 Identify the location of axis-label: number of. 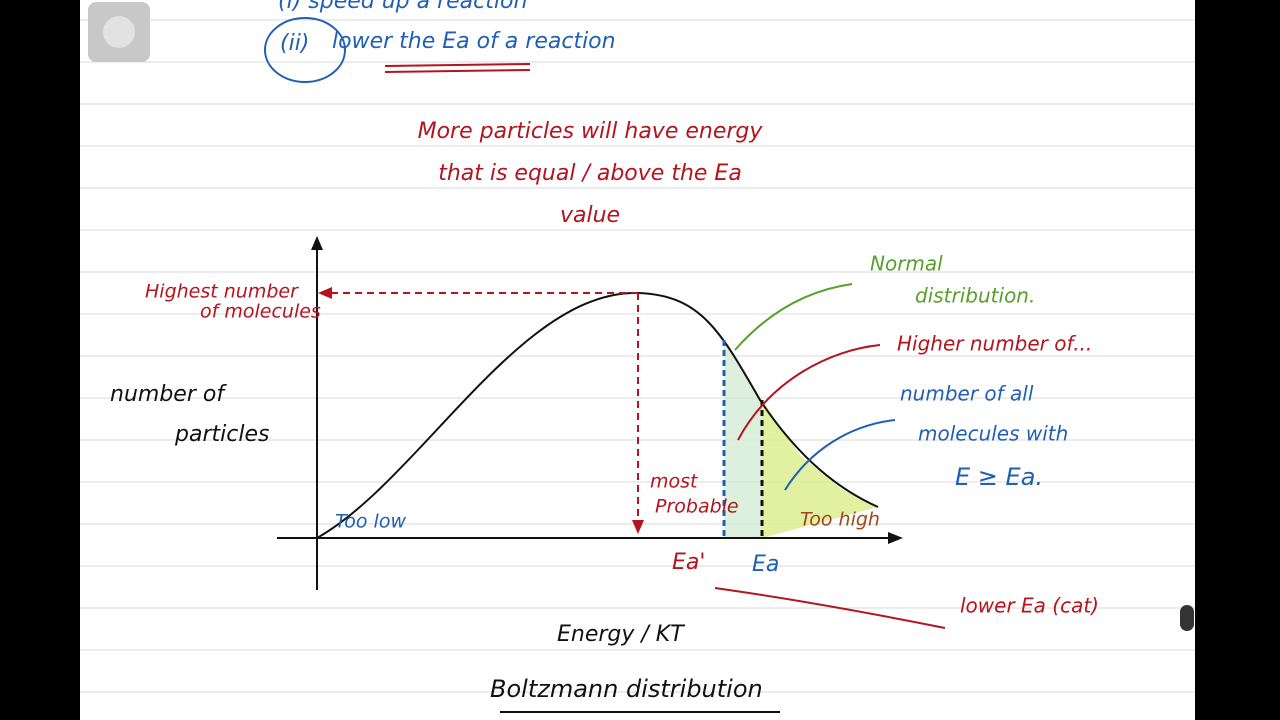
(168, 394).